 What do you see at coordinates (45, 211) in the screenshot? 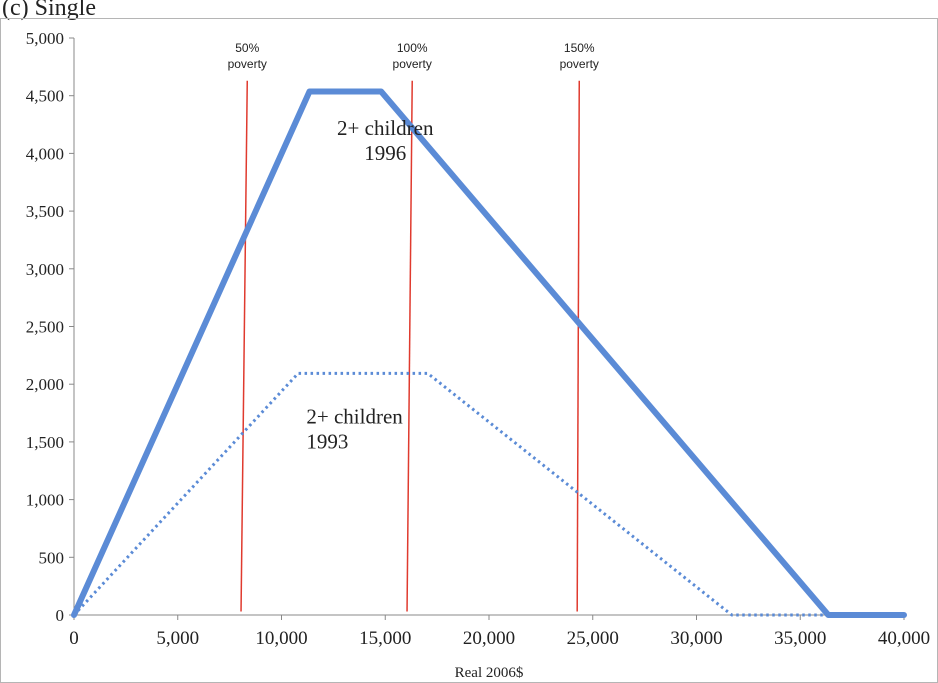
I see `y-tick-label: 3,500` at bounding box center [45, 211].